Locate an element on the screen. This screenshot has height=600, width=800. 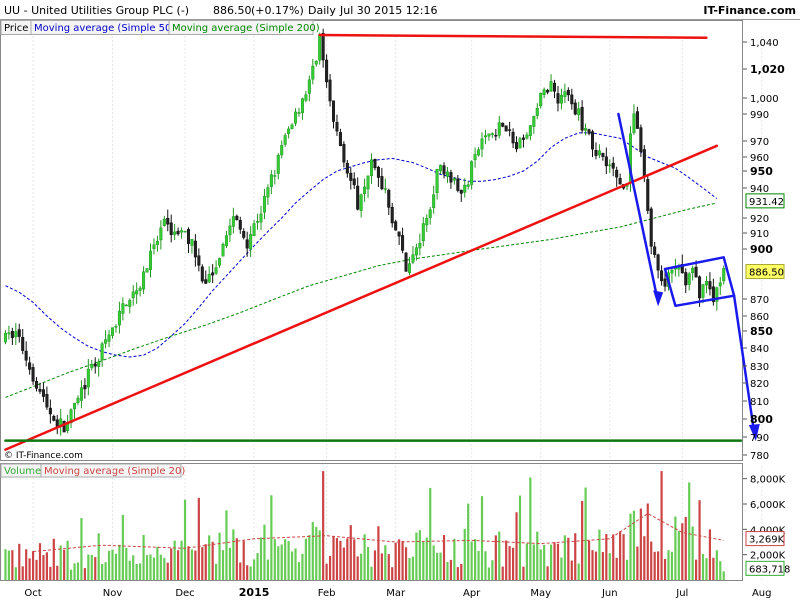
ma200-last-value-box is located at coordinates (765, 201).